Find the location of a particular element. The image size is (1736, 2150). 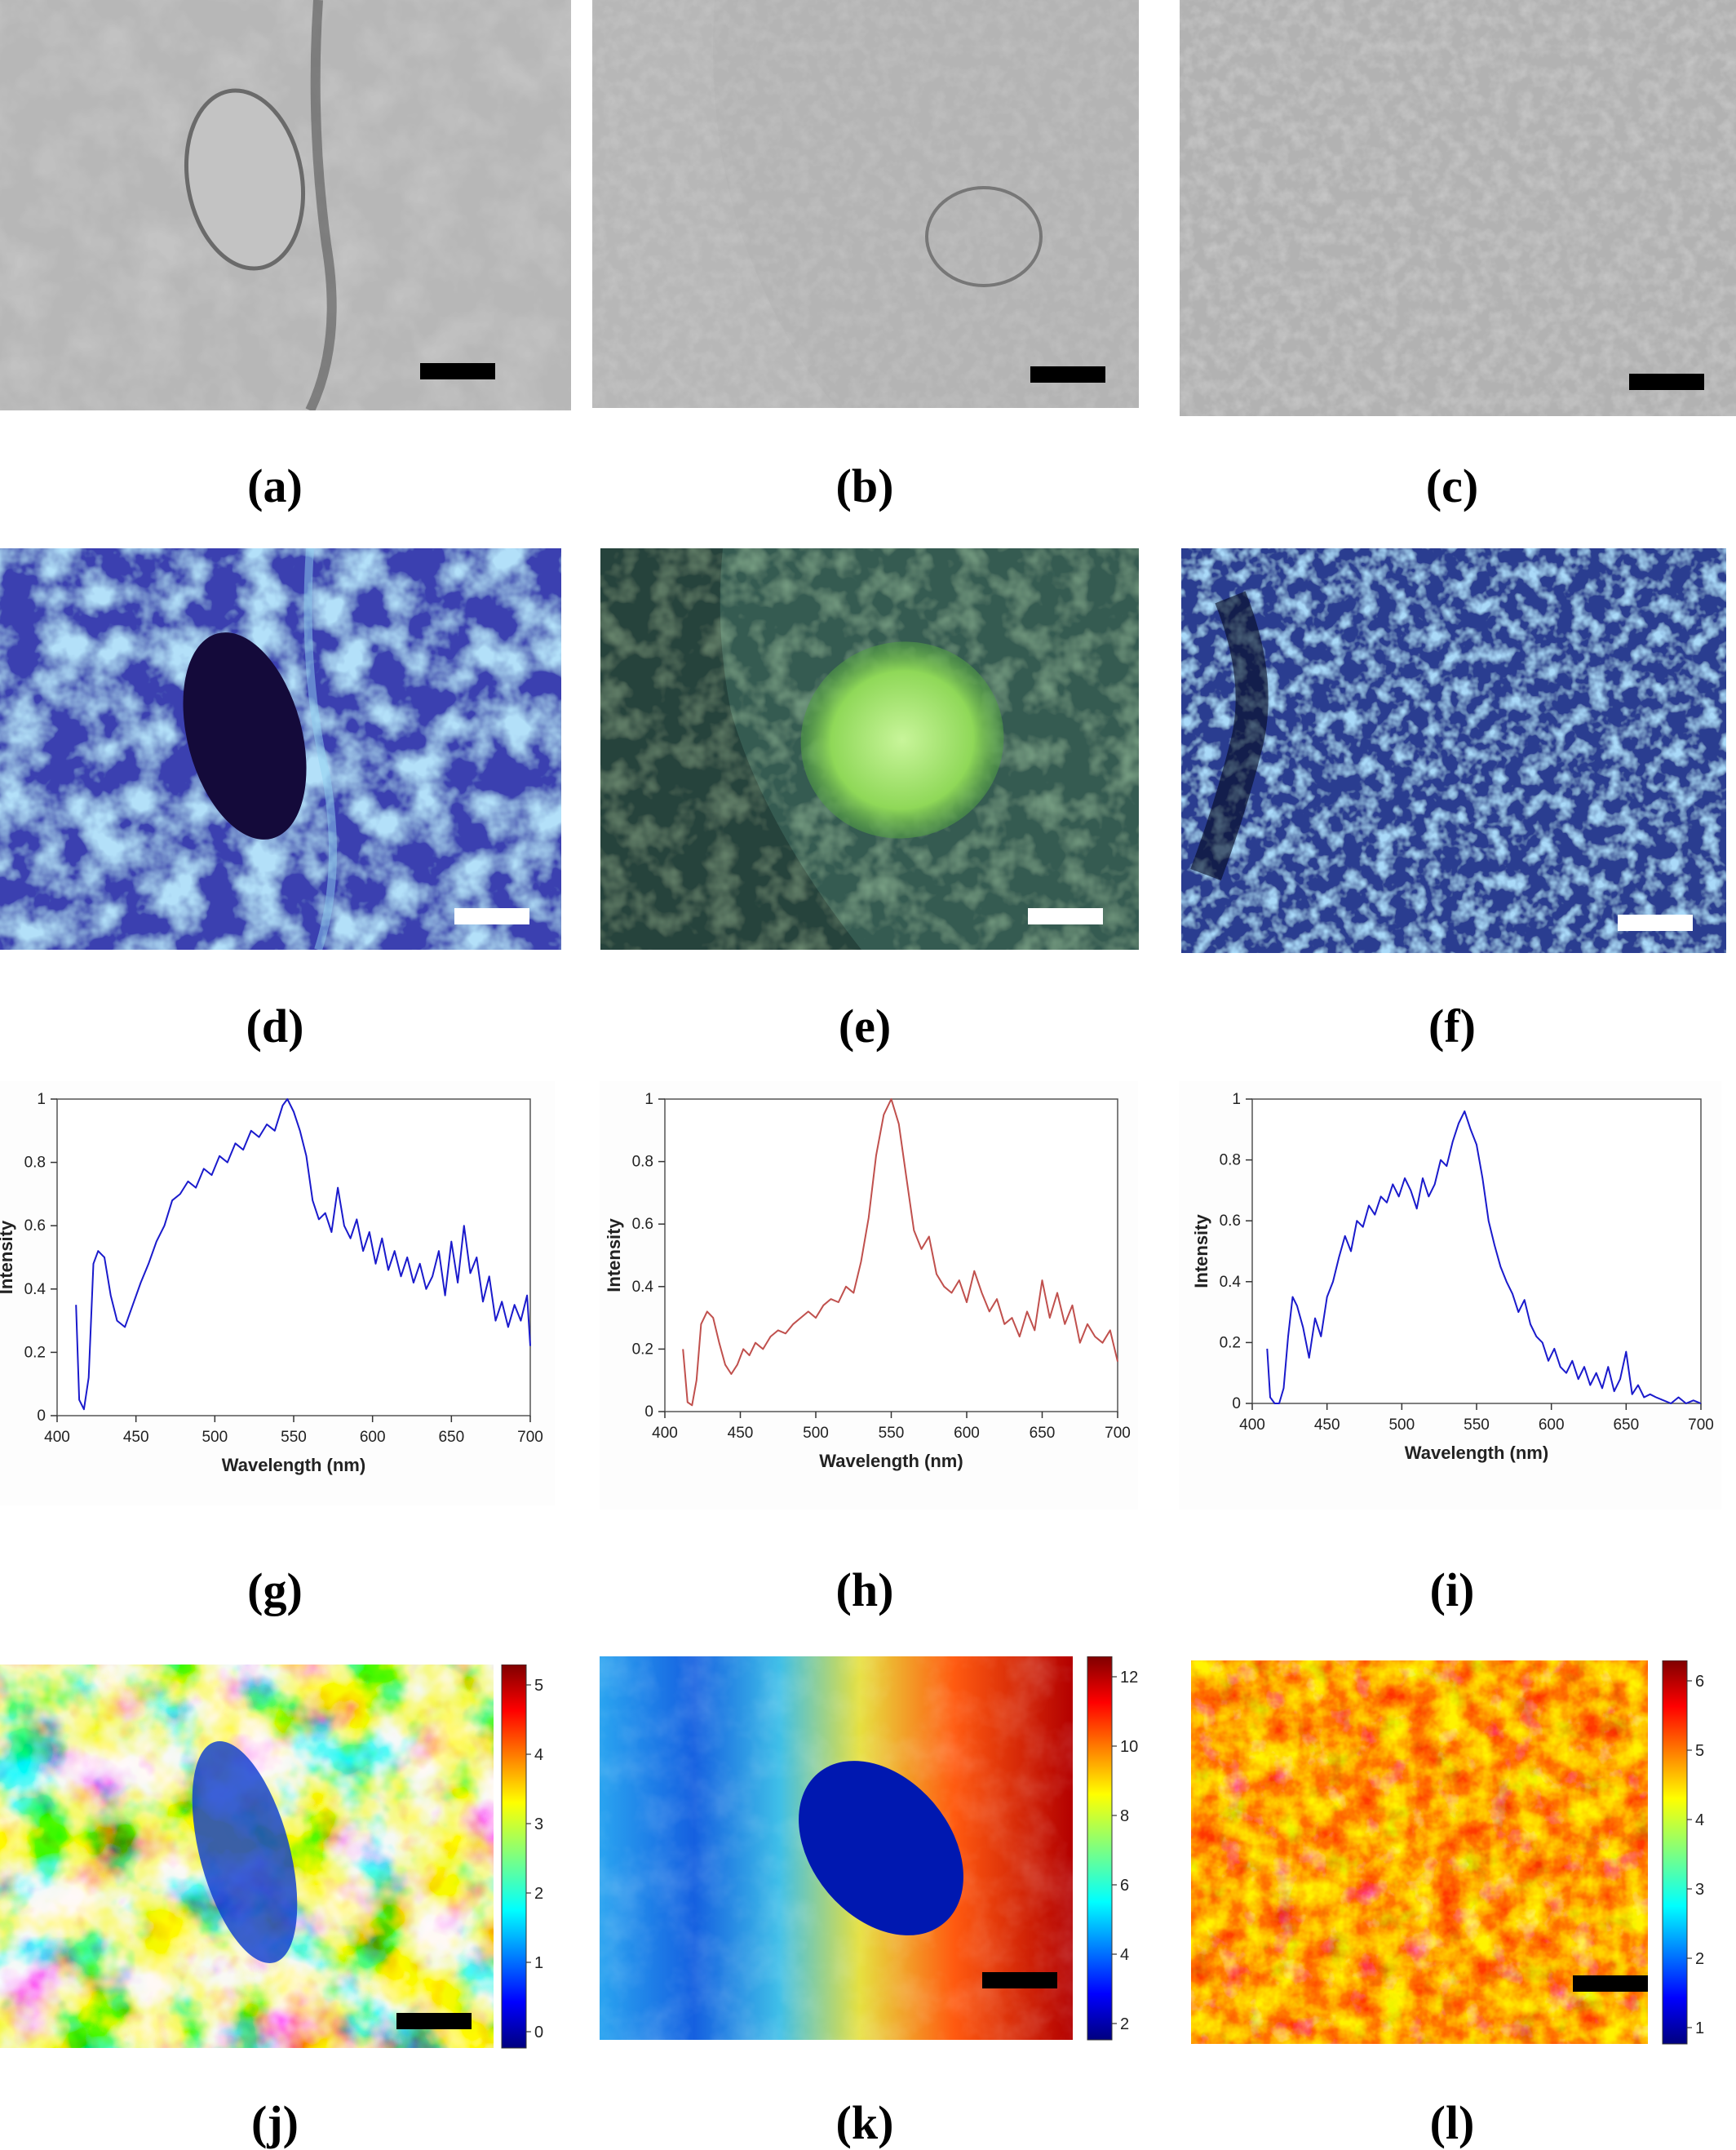

label-g: (g) is located at coordinates (275, 1589).